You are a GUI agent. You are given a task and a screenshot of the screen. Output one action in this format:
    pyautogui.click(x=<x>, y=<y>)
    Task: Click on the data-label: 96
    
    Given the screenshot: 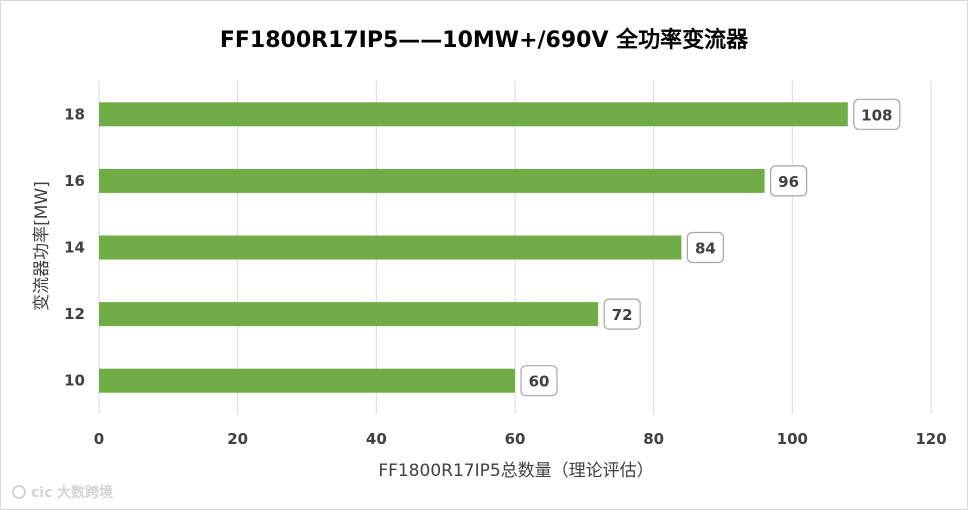 What is the action you would take?
    pyautogui.click(x=788, y=182)
    